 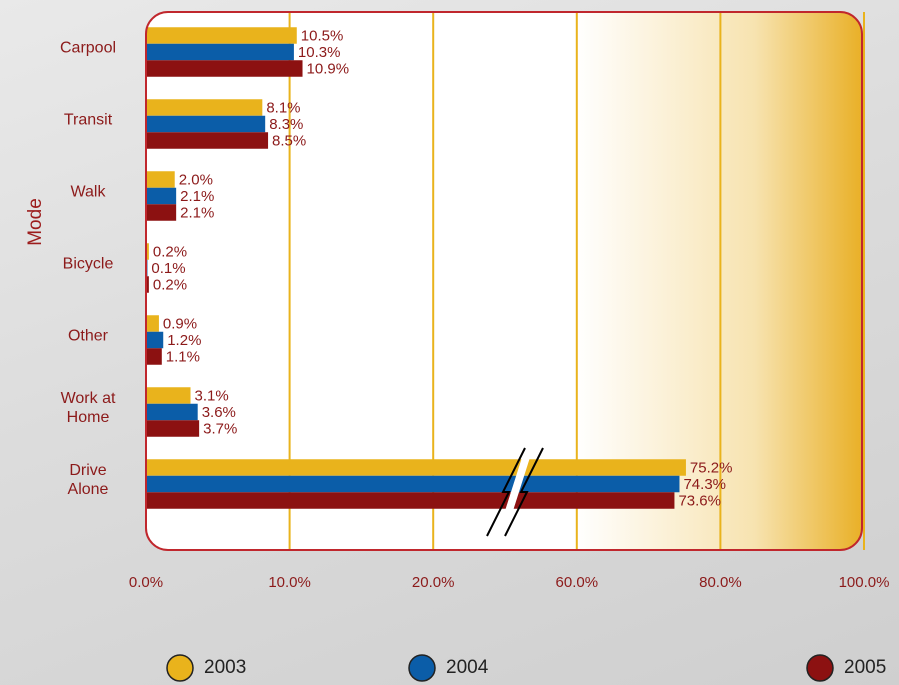 I want to click on x-tick-label: 0.0%, so click(x=146, y=582).